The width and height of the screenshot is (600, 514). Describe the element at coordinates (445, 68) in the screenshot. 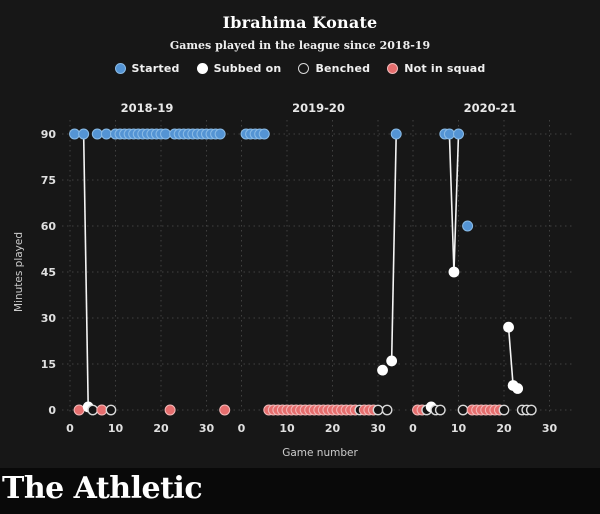

I see `legend-label-not-in-squad: Not in squad` at that location.